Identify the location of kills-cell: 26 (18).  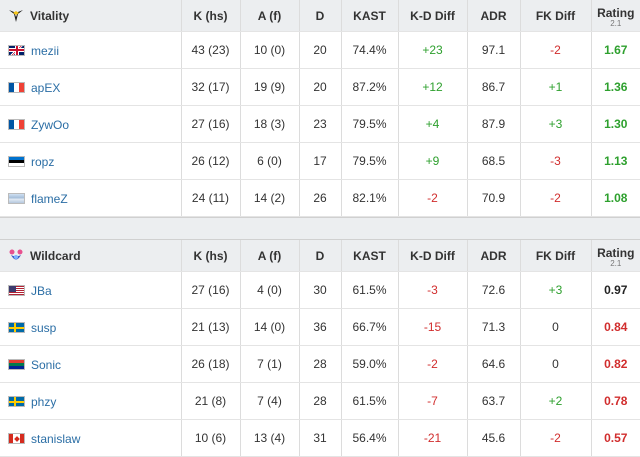
(210, 364).